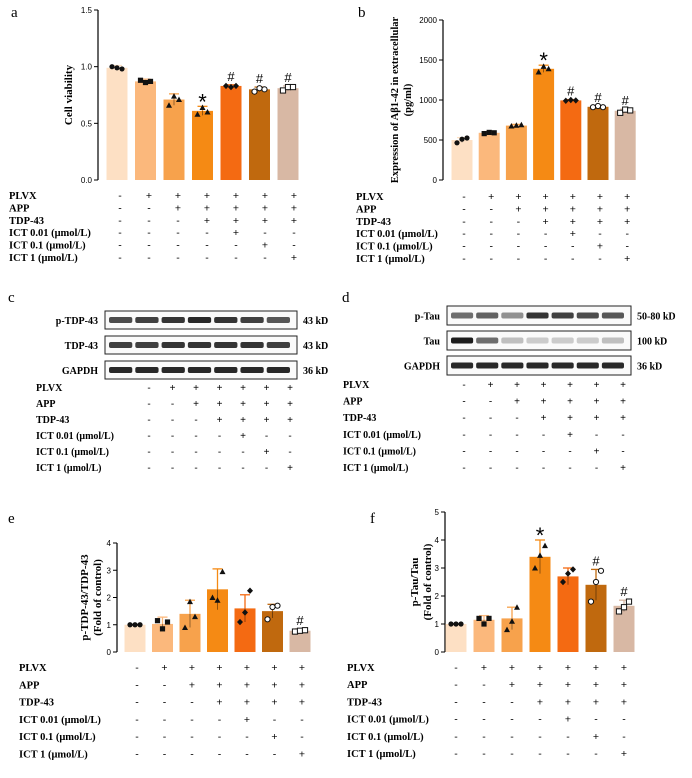 The height and width of the screenshot is (778, 692). I want to click on y-axis-label-line1: Expression of Aβ1-42 in extracellular, so click(395, 100).